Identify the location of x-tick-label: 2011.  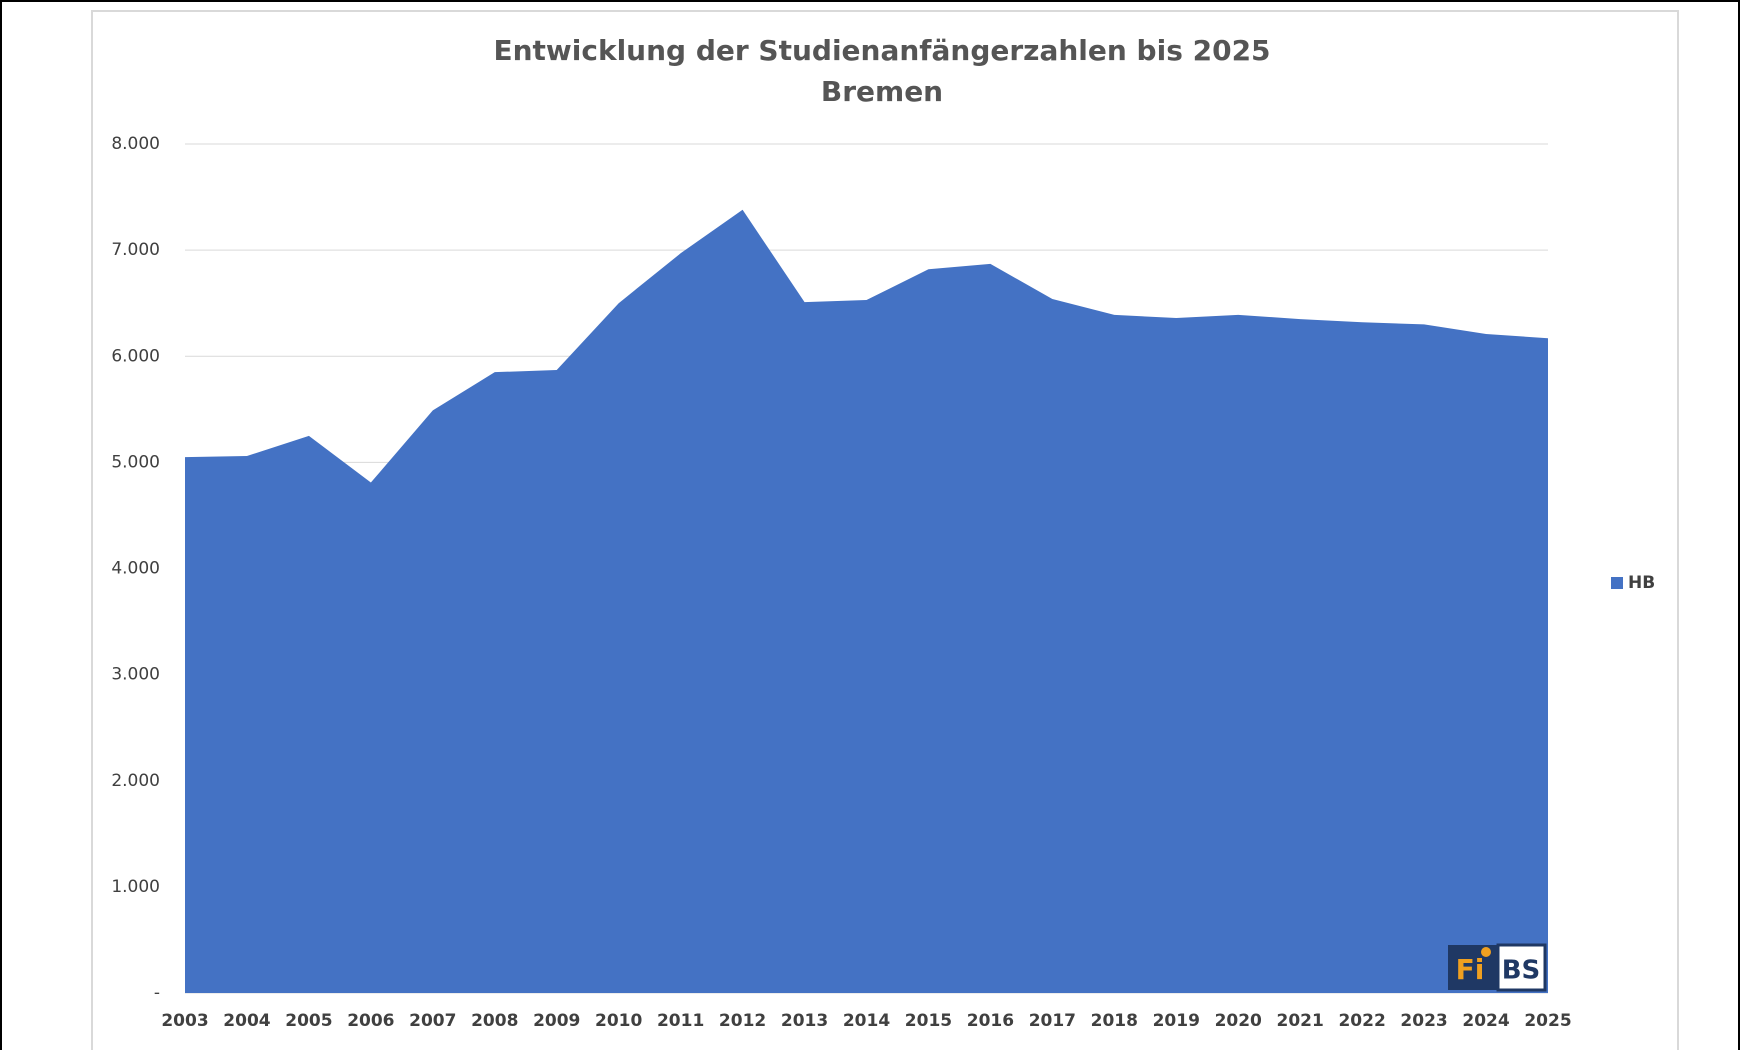
(680, 1021).